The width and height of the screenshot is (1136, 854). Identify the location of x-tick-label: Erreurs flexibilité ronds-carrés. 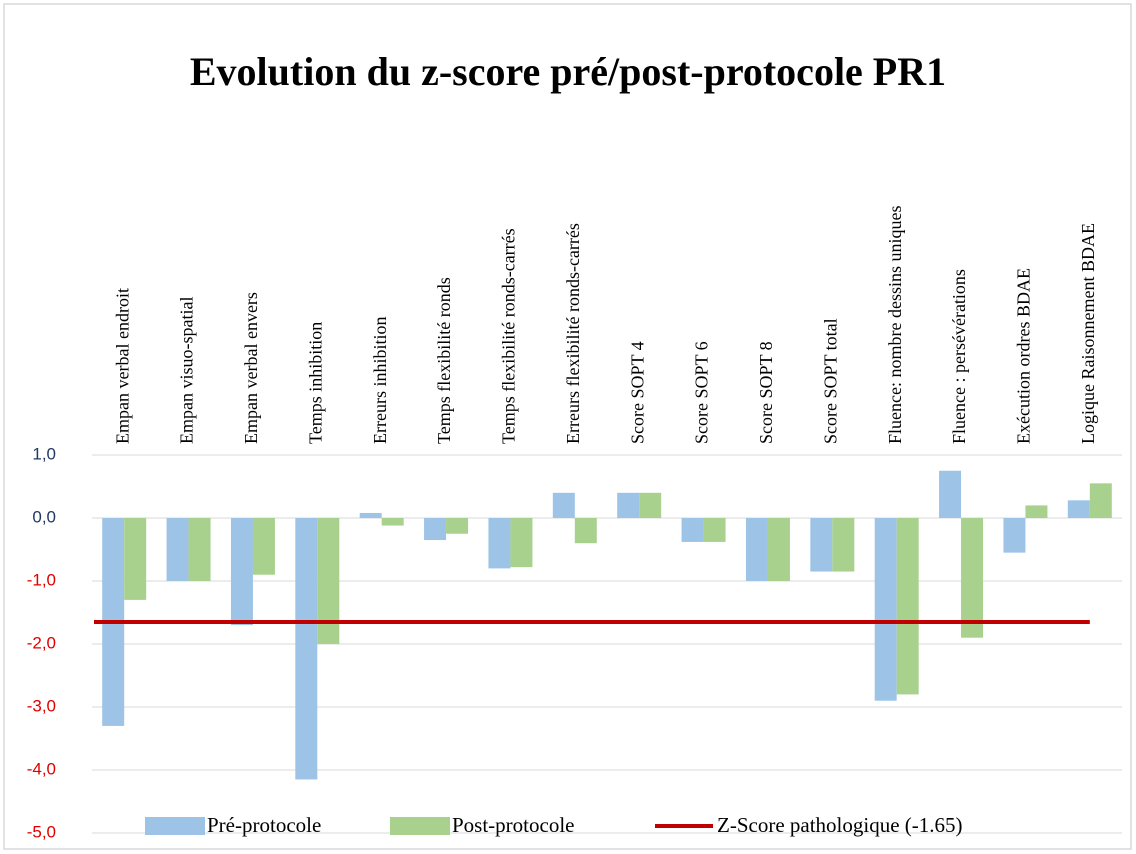
(573, 333).